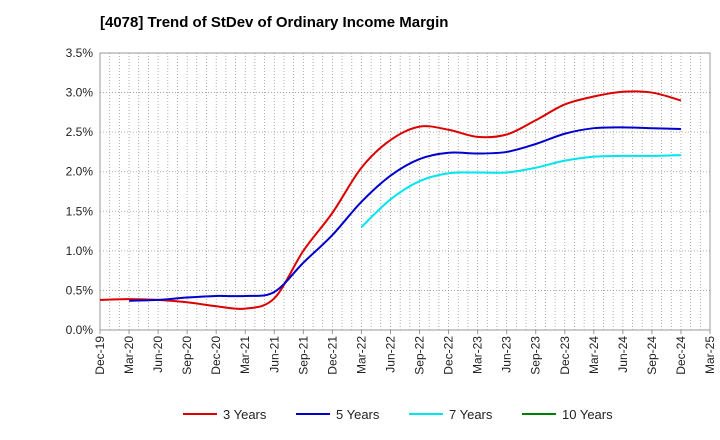 This screenshot has height=440, width=720. Describe the element at coordinates (361, 355) in the screenshot. I see `x-tick-label: Mar-22` at that location.